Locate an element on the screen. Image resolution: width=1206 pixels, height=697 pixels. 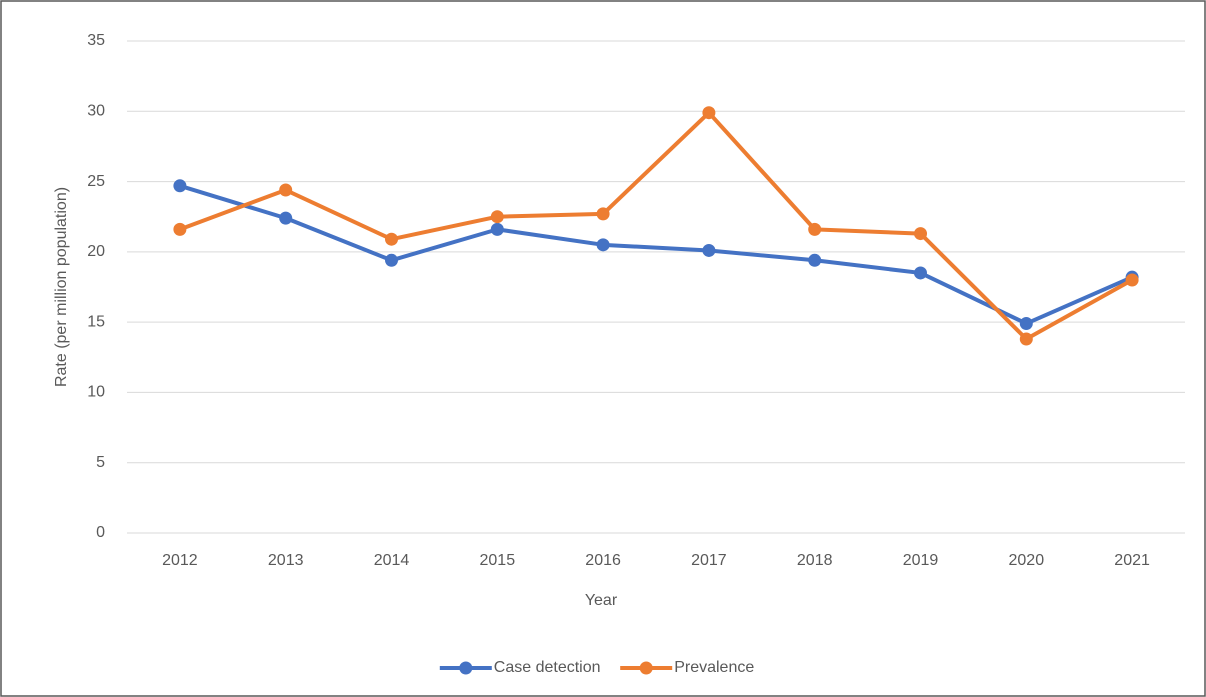
y-tick-label: 10 is located at coordinates (96, 392).